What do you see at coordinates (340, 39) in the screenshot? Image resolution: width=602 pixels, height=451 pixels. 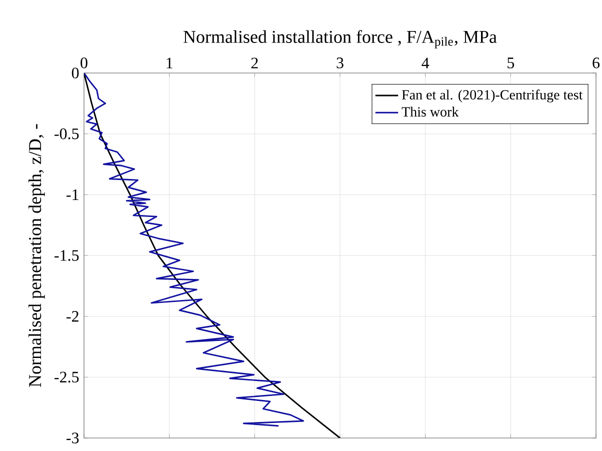 I see `x-axis-title: Normalised installation force , F/A$_{pile}$, MPa` at bounding box center [340, 39].